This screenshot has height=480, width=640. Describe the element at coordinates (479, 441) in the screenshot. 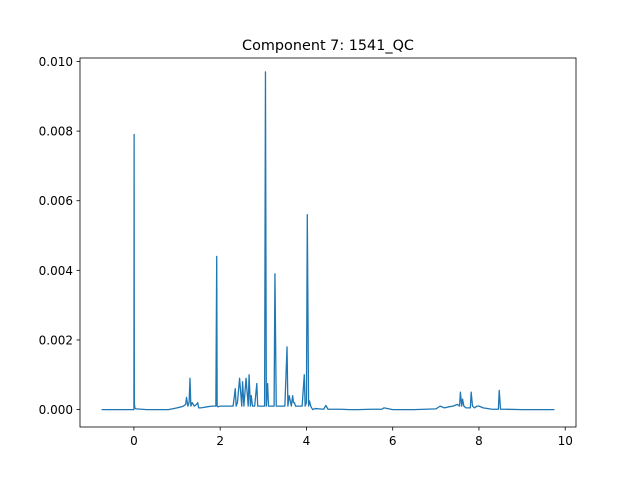

I see `x-tick-label: 8` at that location.